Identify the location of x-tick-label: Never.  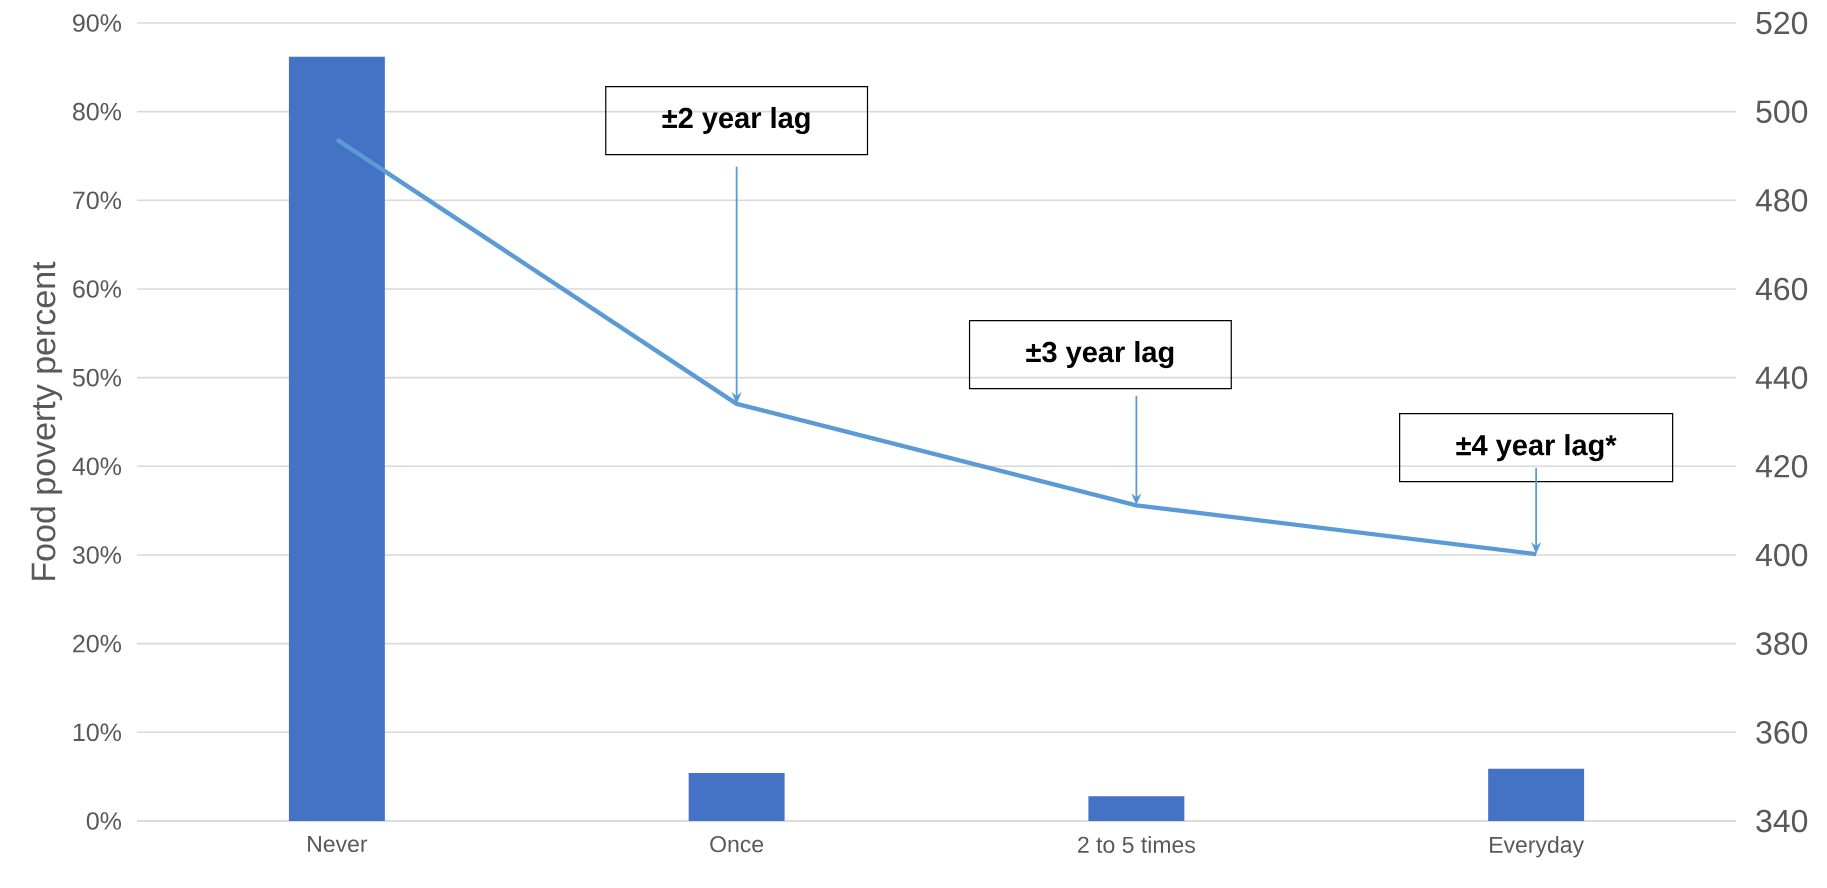
(338, 844).